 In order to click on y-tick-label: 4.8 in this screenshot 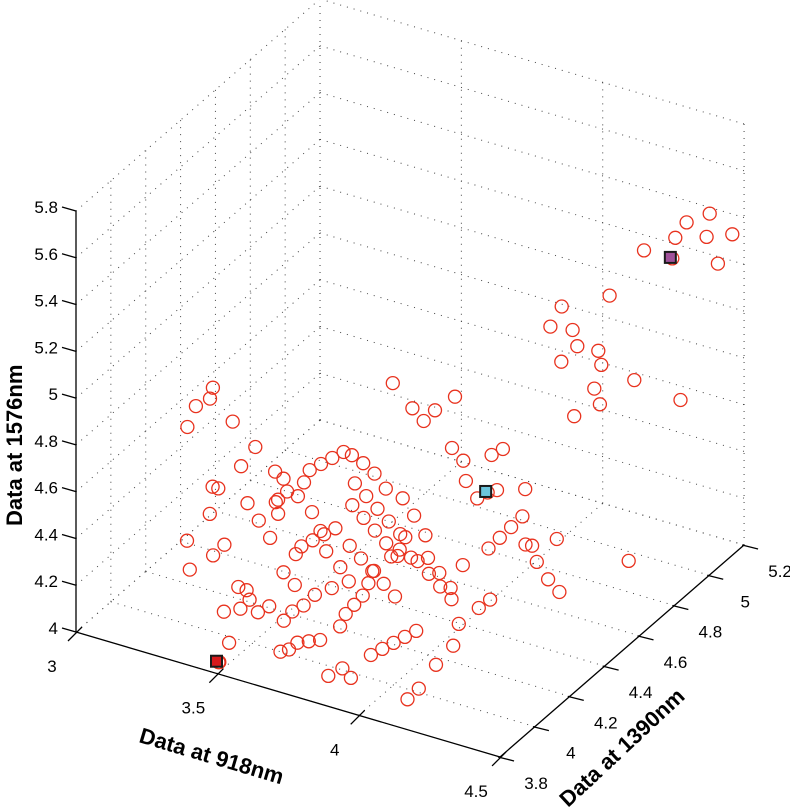, I will do `click(711, 632)`.